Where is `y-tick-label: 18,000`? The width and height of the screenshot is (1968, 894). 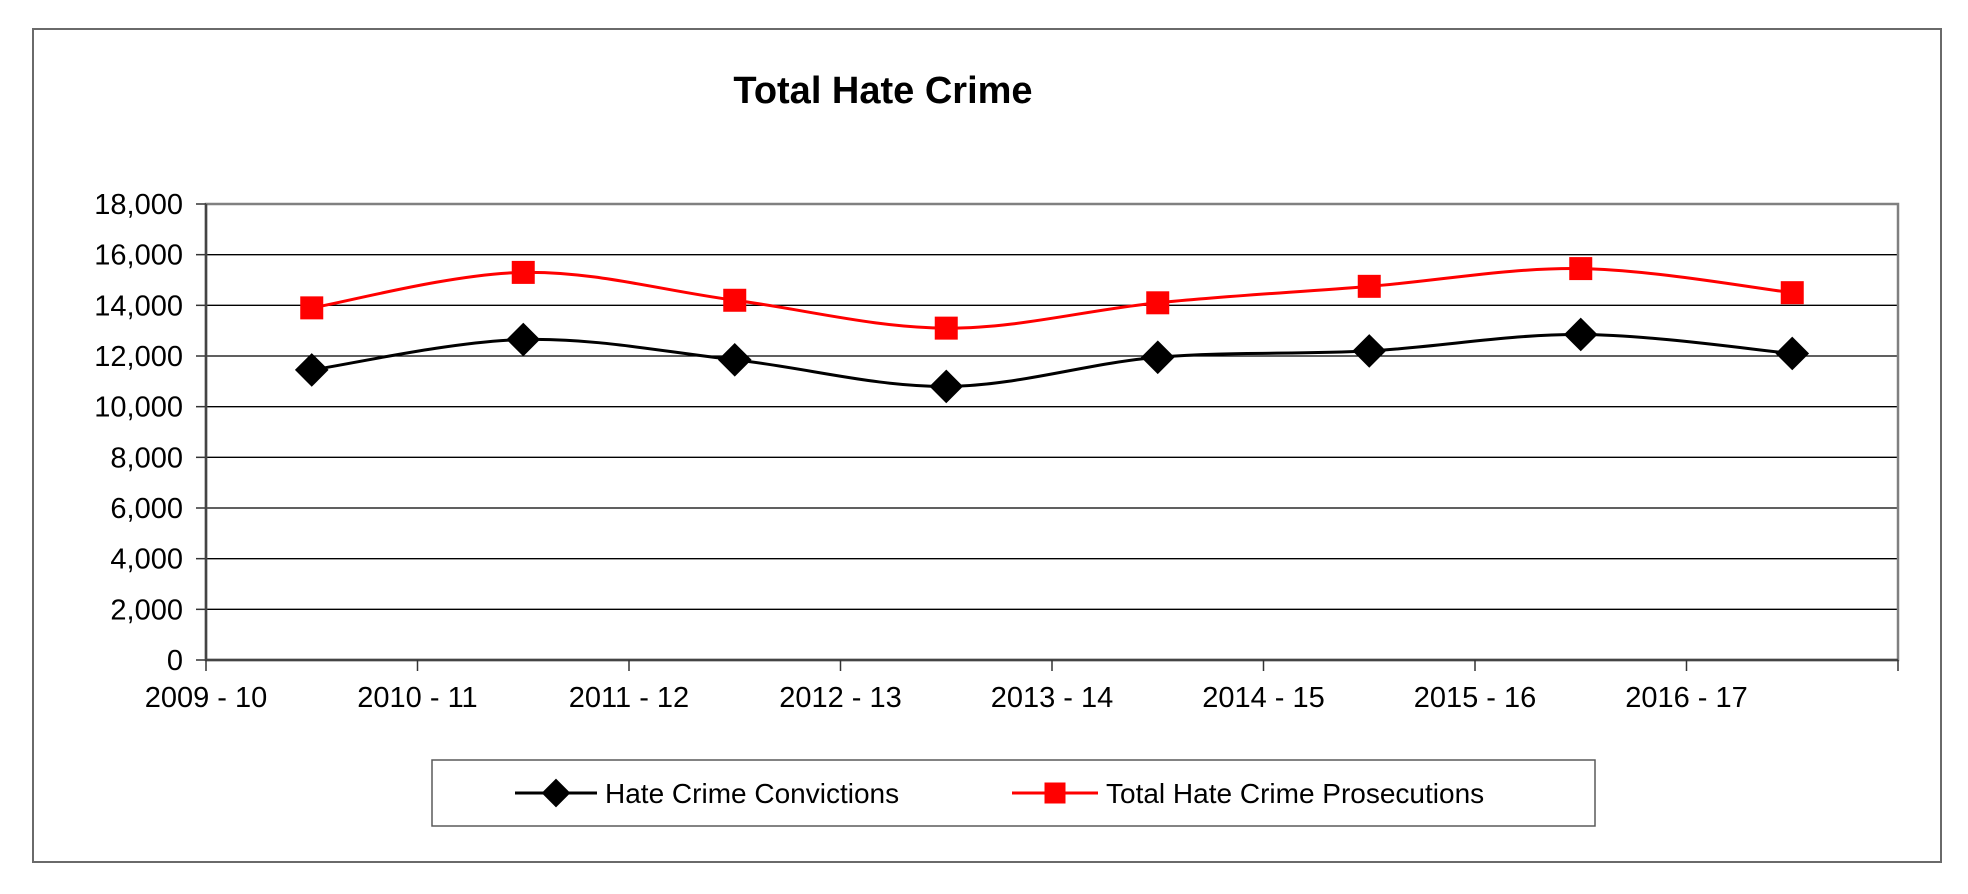
y-tick-label: 18,000 is located at coordinates (138, 205).